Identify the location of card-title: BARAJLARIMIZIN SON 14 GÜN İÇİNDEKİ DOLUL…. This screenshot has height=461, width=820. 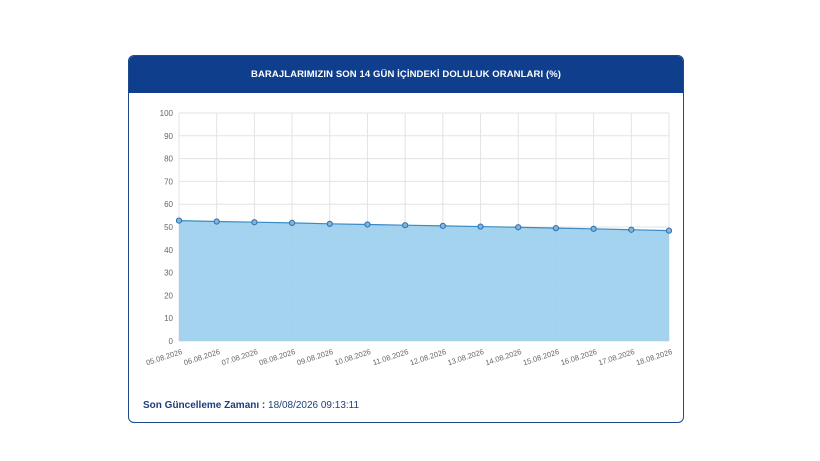
(406, 74).